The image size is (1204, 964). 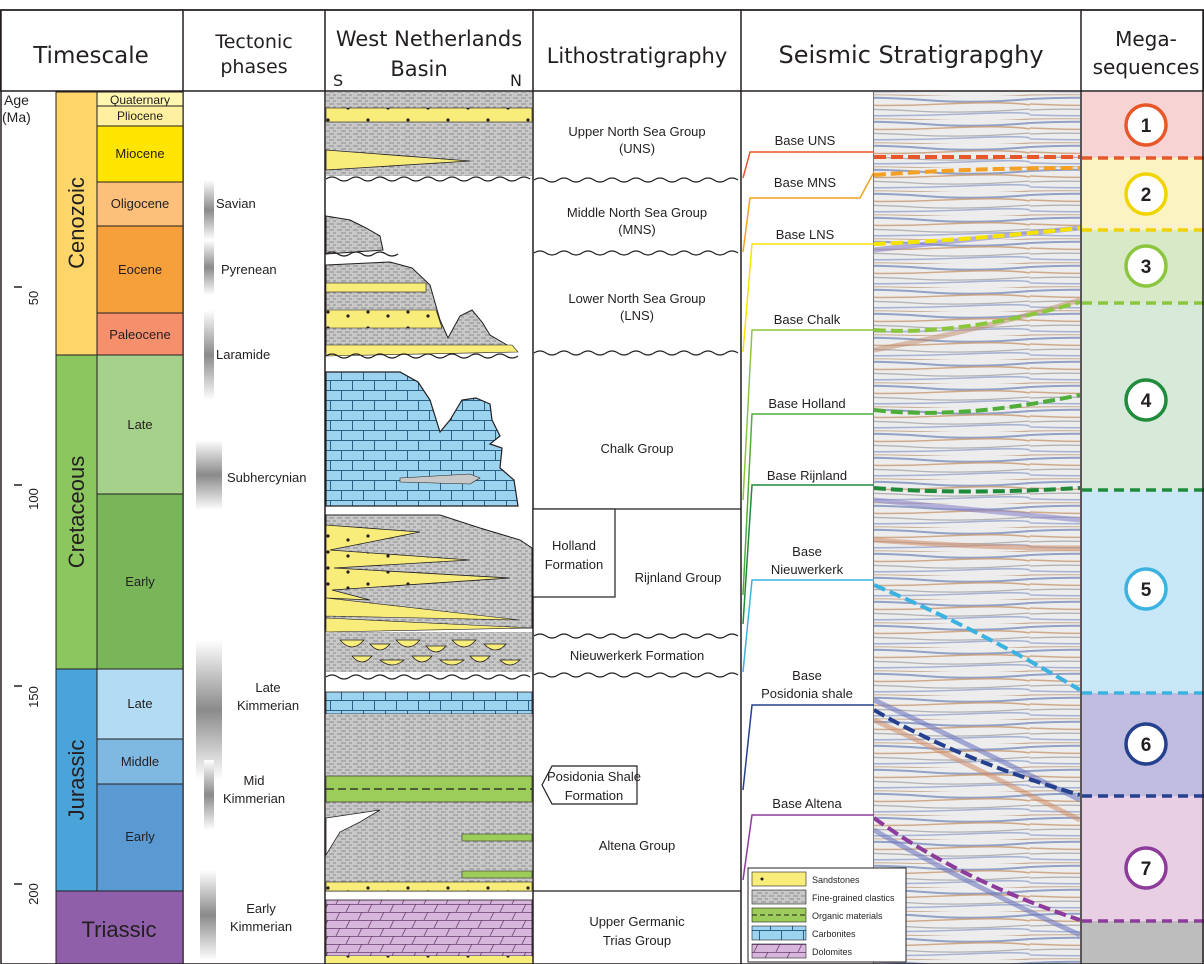 I want to click on tectonic-bar-pyrenean, so click(x=209, y=267).